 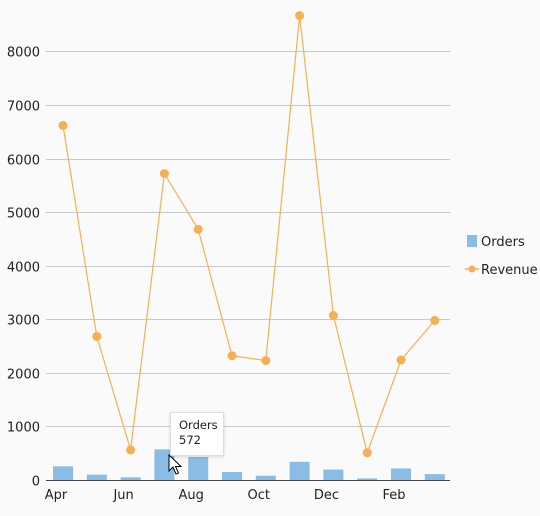 What do you see at coordinates (122, 495) in the screenshot?
I see `x-tick-label-Jun: Jun` at bounding box center [122, 495].